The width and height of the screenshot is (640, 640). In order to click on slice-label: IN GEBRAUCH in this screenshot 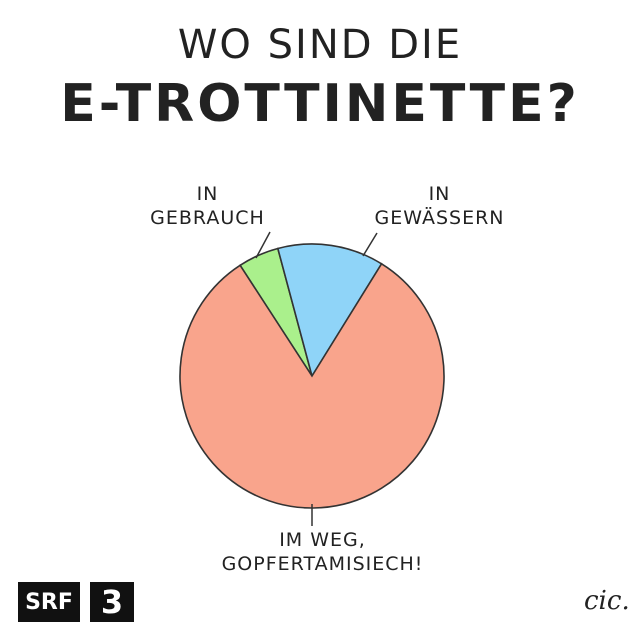, I will do `click(207, 206)`.